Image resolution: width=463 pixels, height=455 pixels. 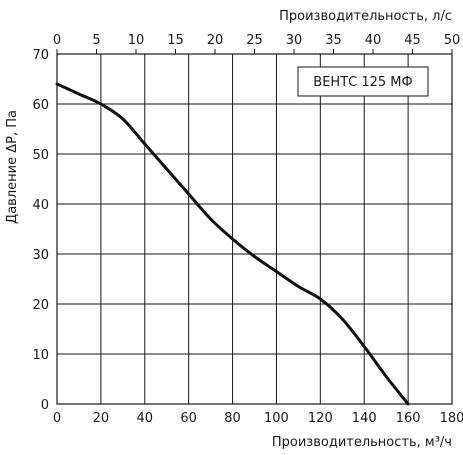 What do you see at coordinates (215, 40) in the screenshot?
I see `x2-tick-label: 20` at bounding box center [215, 40].